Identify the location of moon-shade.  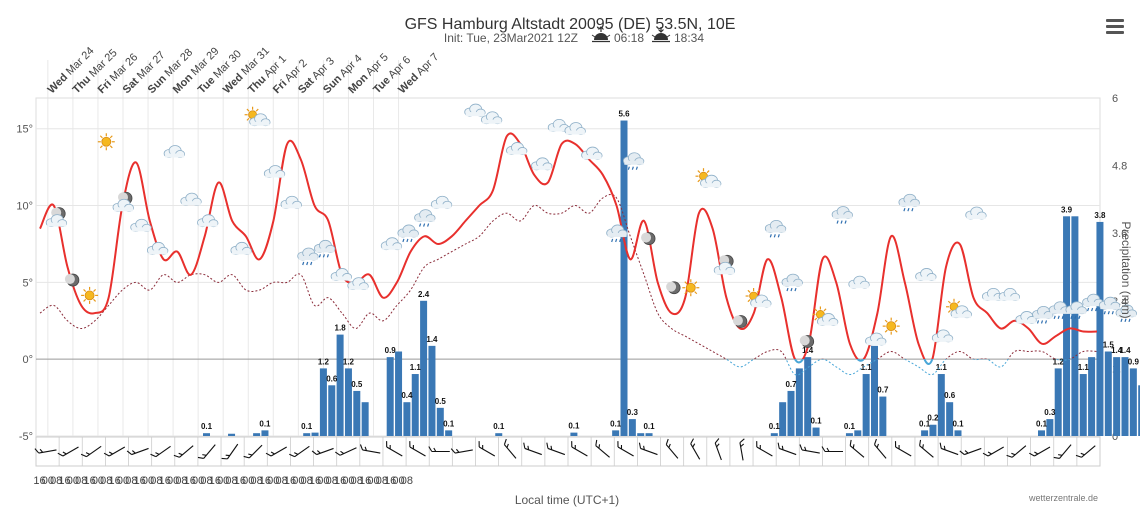
(804, 340).